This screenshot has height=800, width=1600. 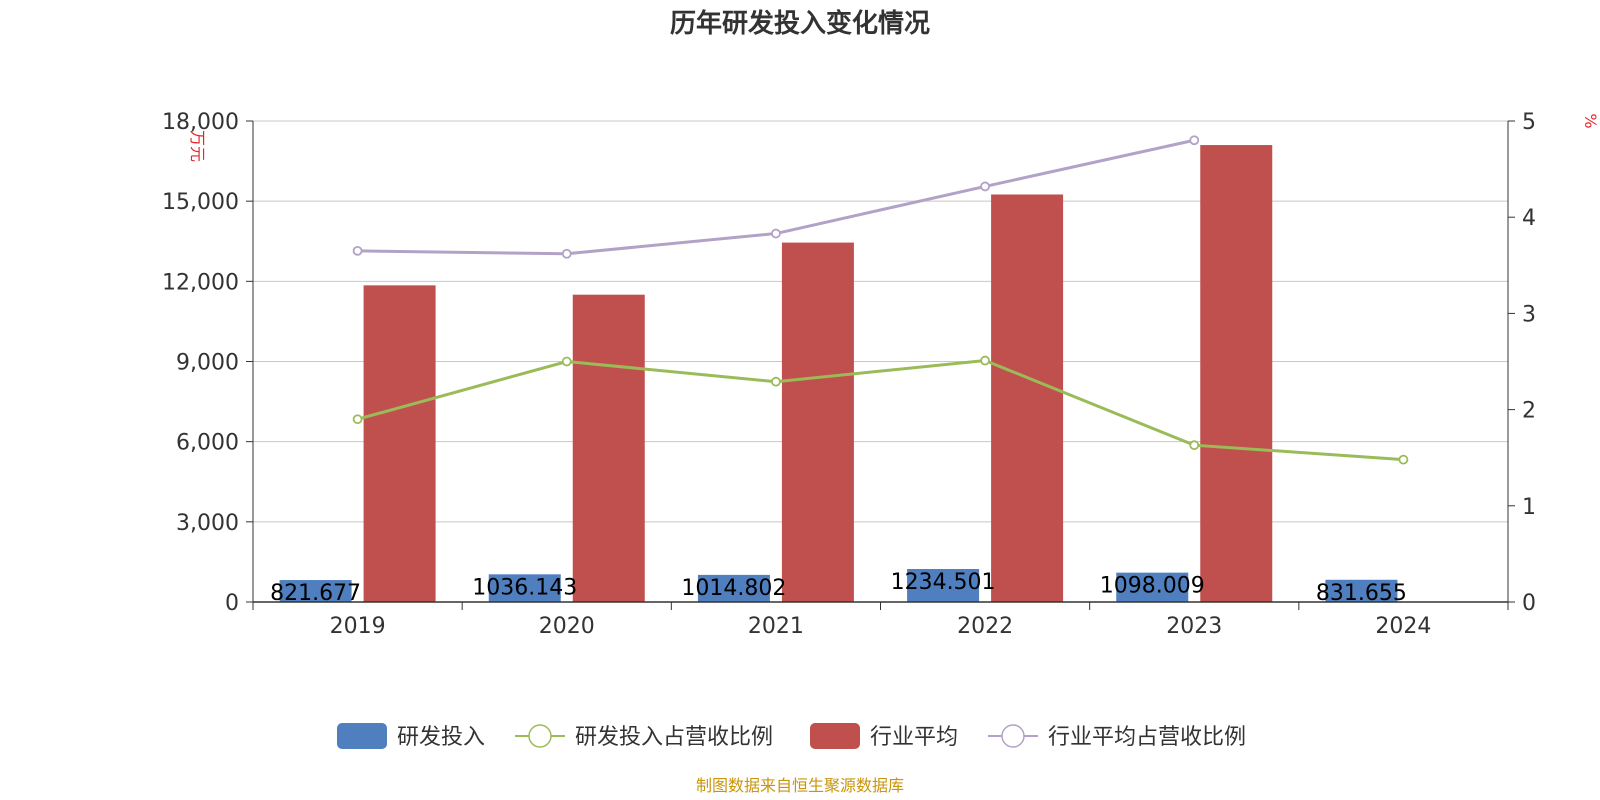 I want to click on y-left-tick-label: 3,000, so click(x=207, y=523).